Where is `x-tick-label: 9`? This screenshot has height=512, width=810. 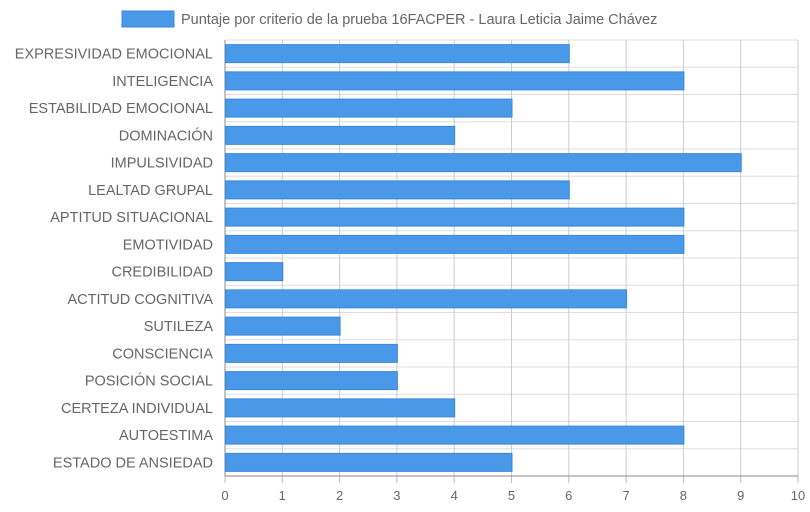 x-tick-label: 9 is located at coordinates (740, 495).